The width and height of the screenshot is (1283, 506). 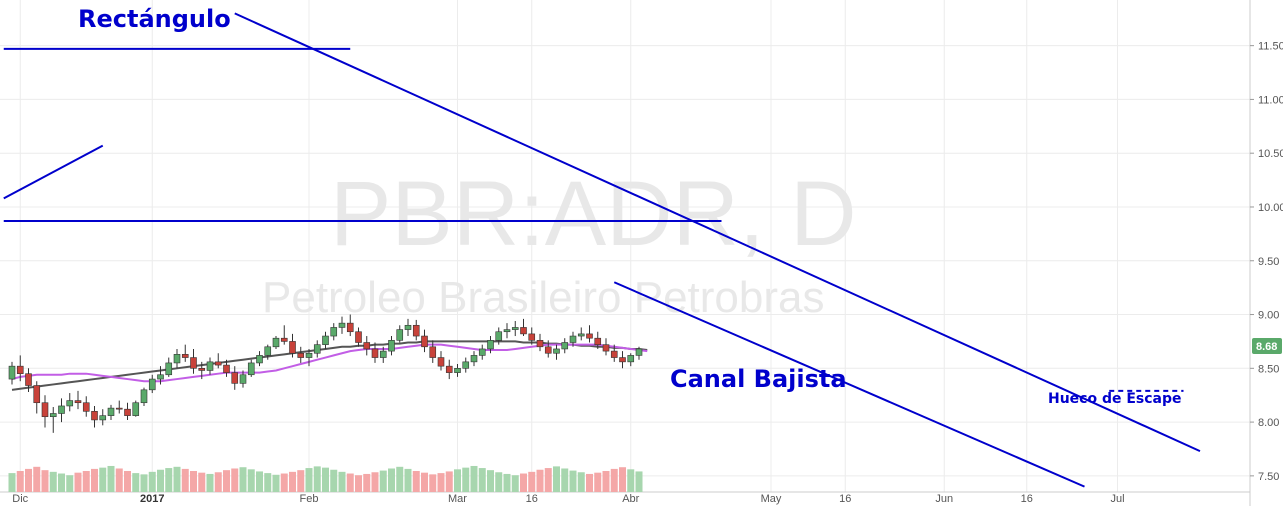 I want to click on trendline-left-uptrend, so click(x=53, y=172).